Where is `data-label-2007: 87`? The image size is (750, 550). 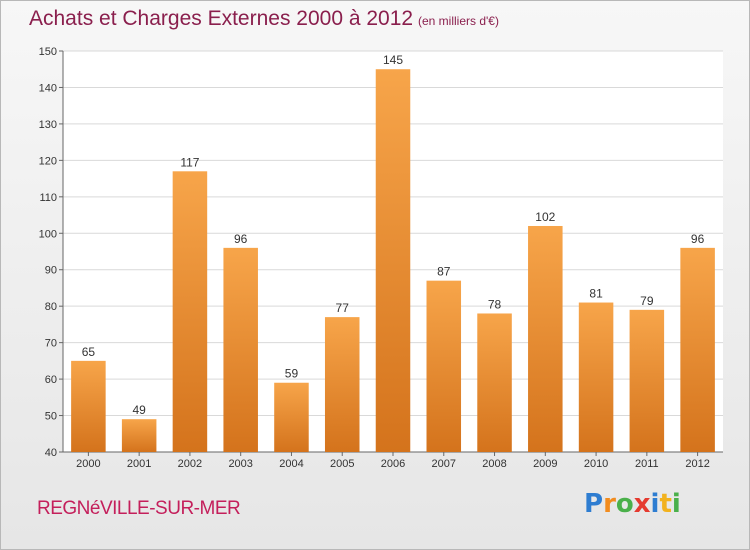
data-label-2007: 87 is located at coordinates (444, 272).